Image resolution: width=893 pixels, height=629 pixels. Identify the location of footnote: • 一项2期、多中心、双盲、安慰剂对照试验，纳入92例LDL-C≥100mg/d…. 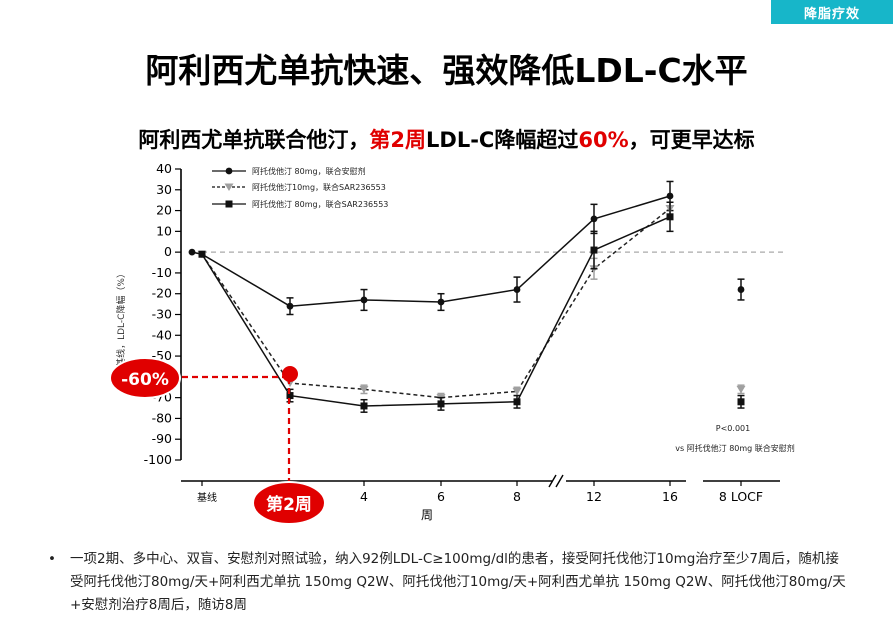
(447, 582).